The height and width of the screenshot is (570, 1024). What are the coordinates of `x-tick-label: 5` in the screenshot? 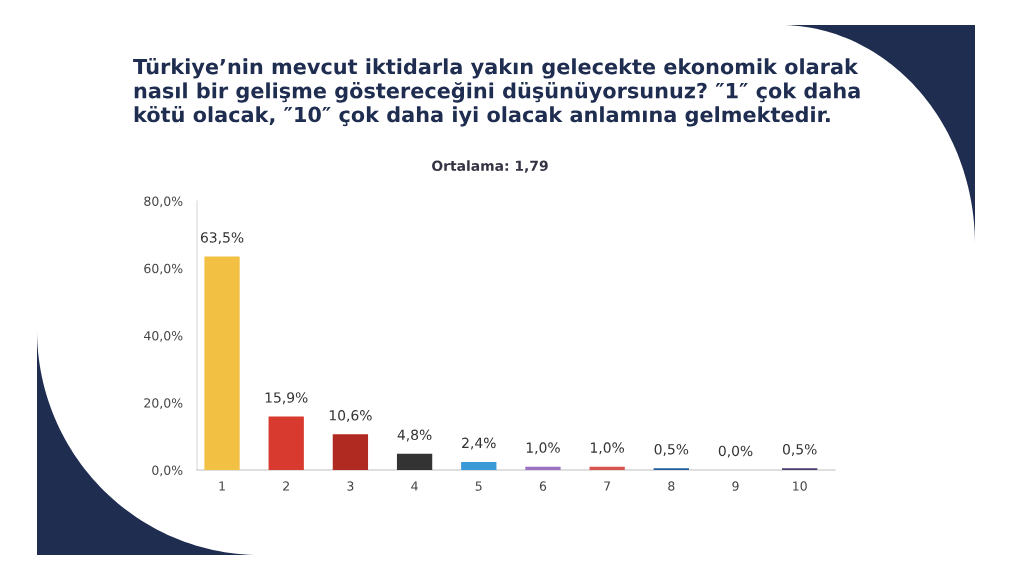 It's located at (478, 486).